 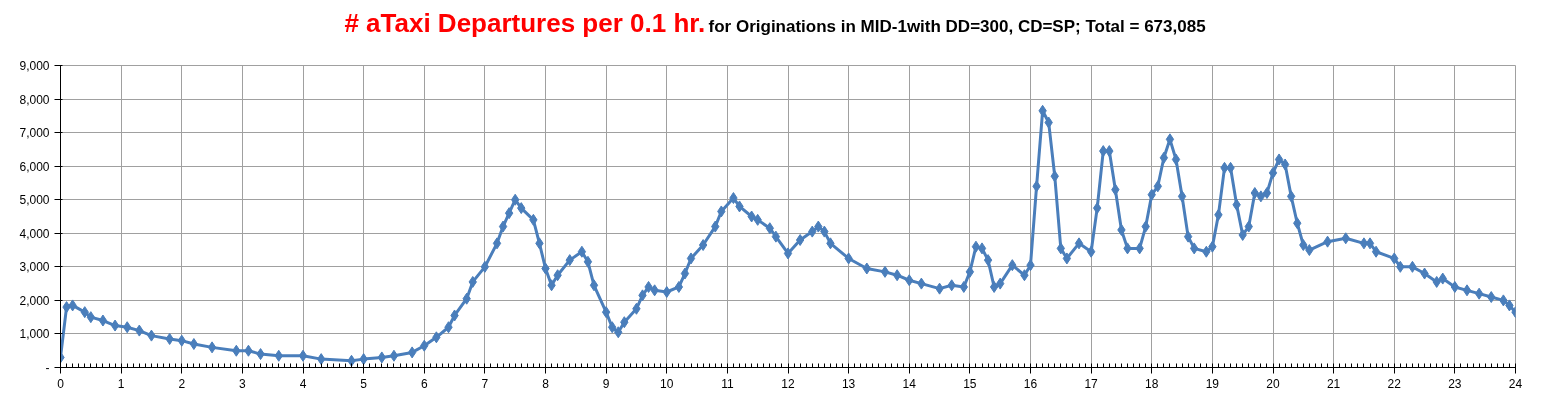 What do you see at coordinates (1273, 383) in the screenshot?
I see `x-tick-label: 20` at bounding box center [1273, 383].